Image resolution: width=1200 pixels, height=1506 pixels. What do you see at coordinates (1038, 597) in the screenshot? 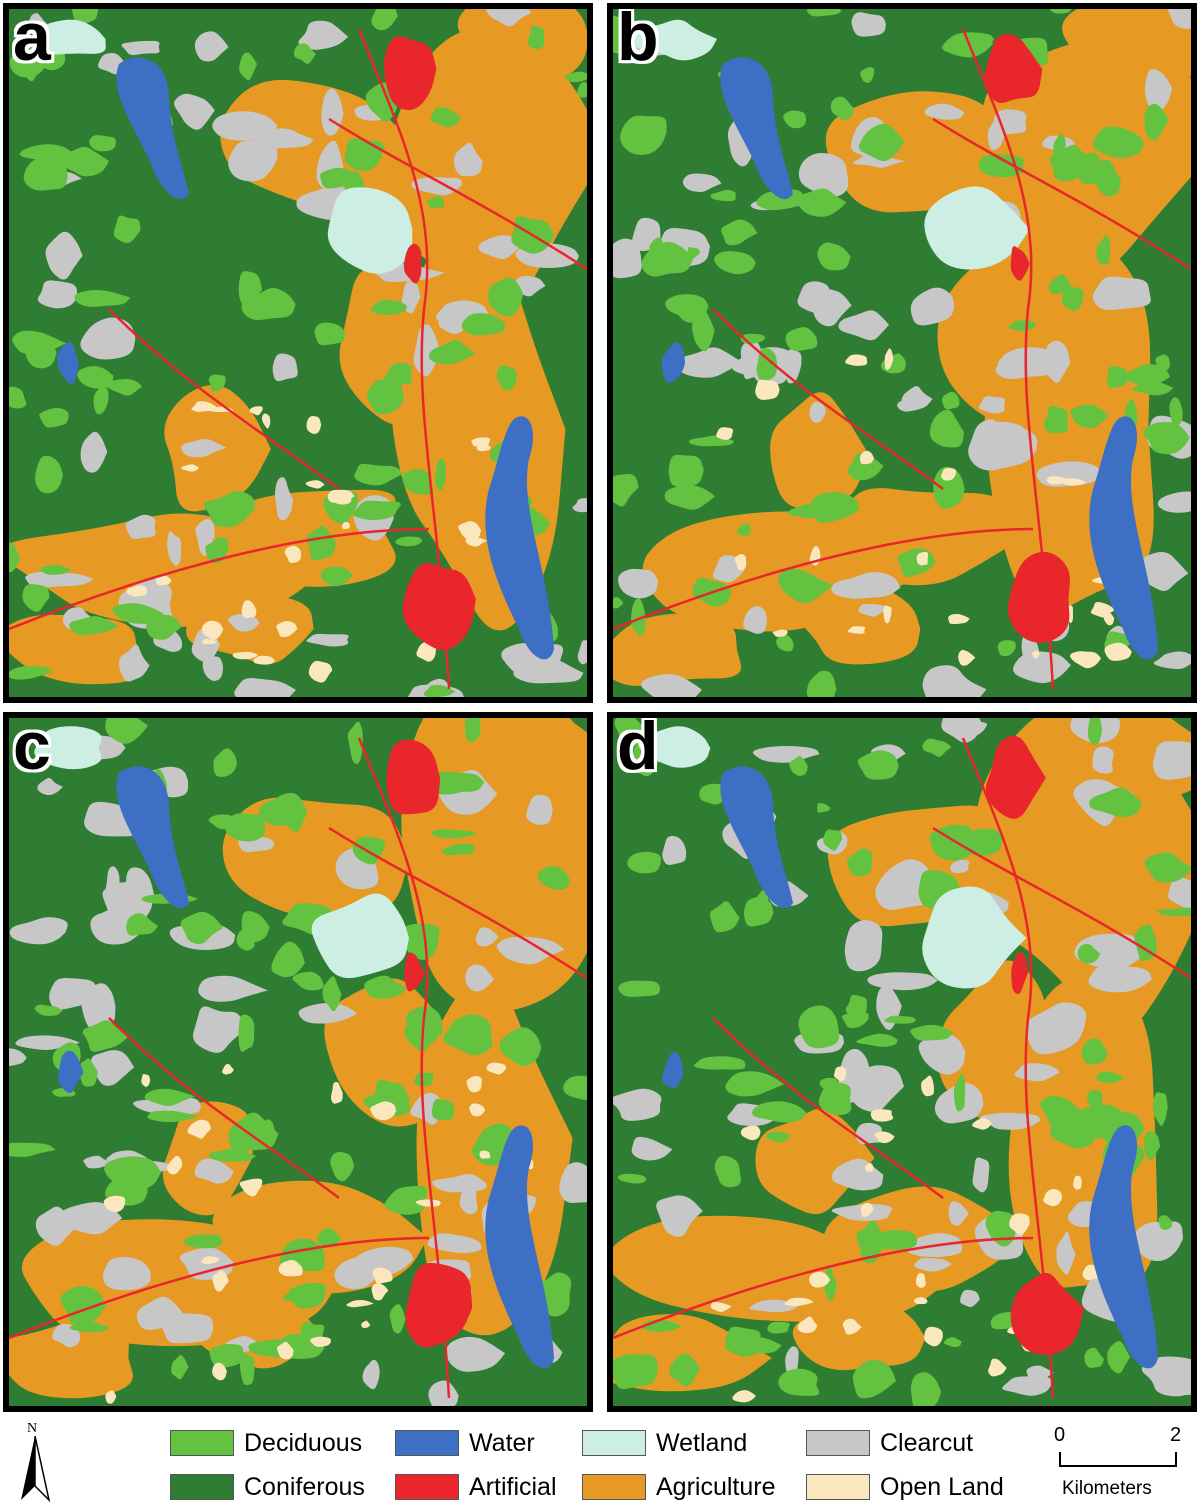
I see `settlement-south` at bounding box center [1038, 597].